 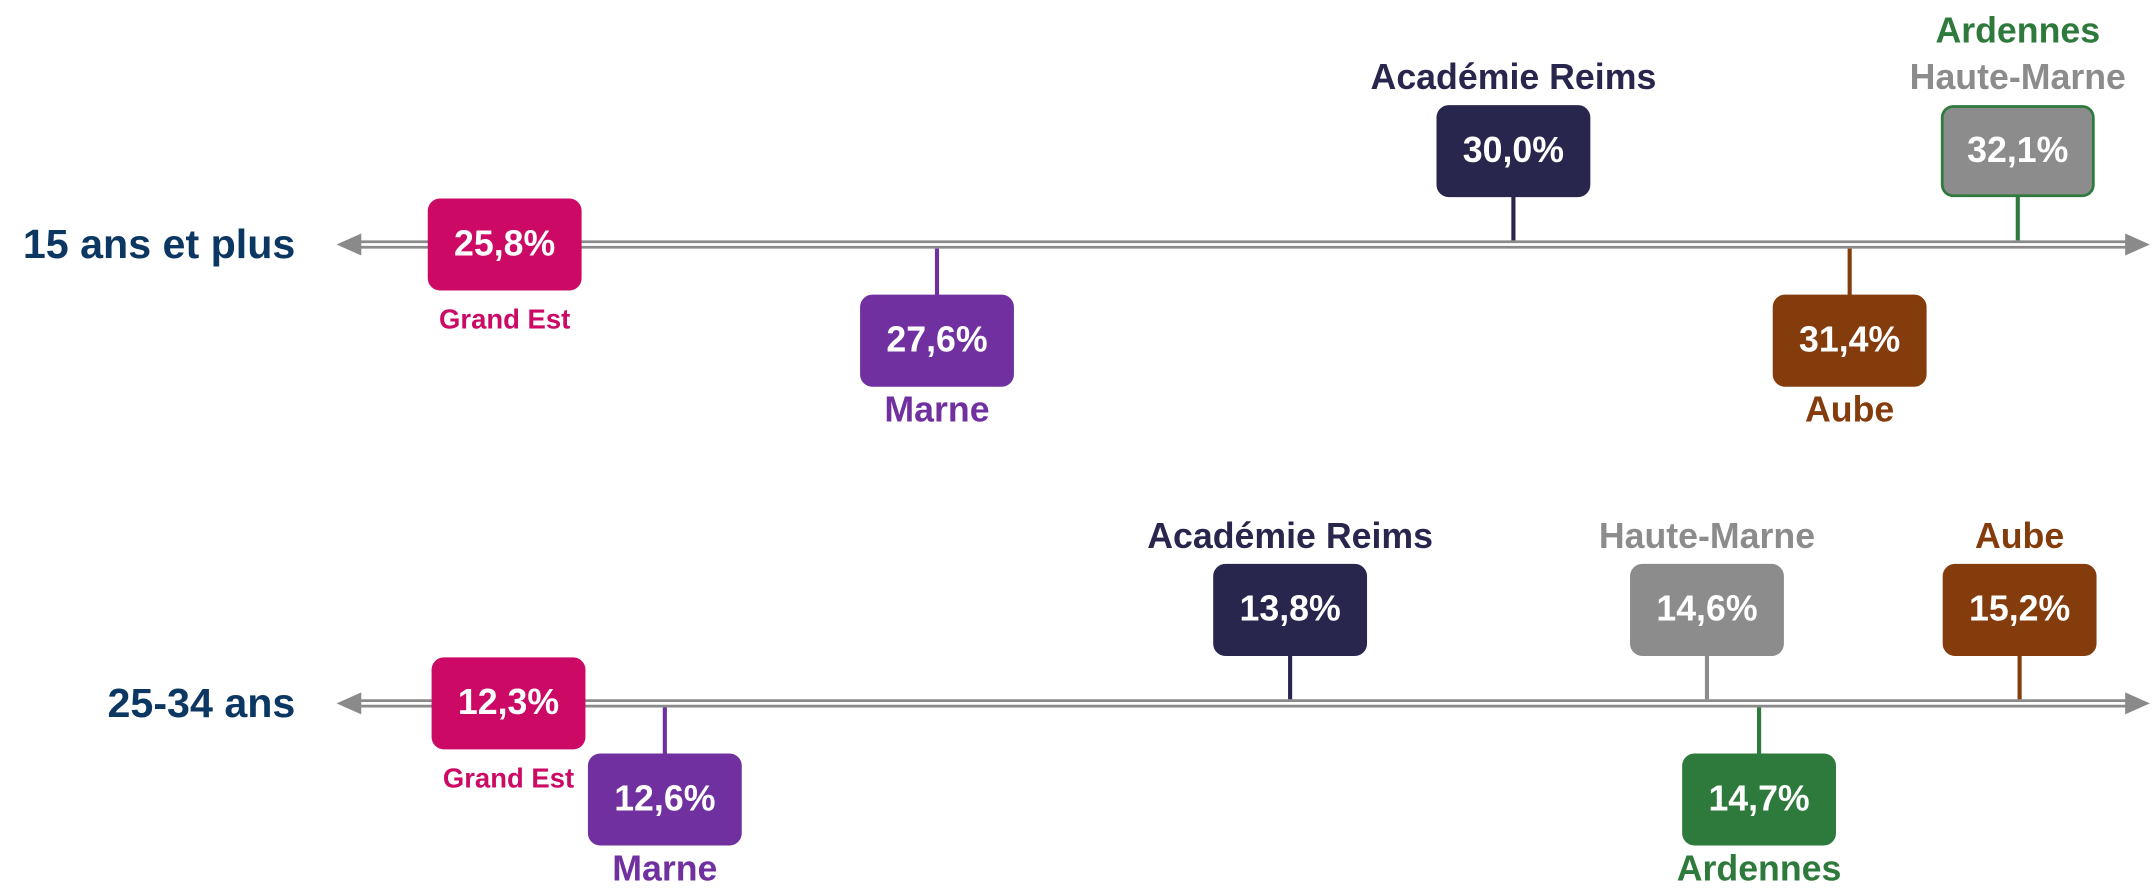 I want to click on value-label: 27,6%, so click(x=936, y=340).